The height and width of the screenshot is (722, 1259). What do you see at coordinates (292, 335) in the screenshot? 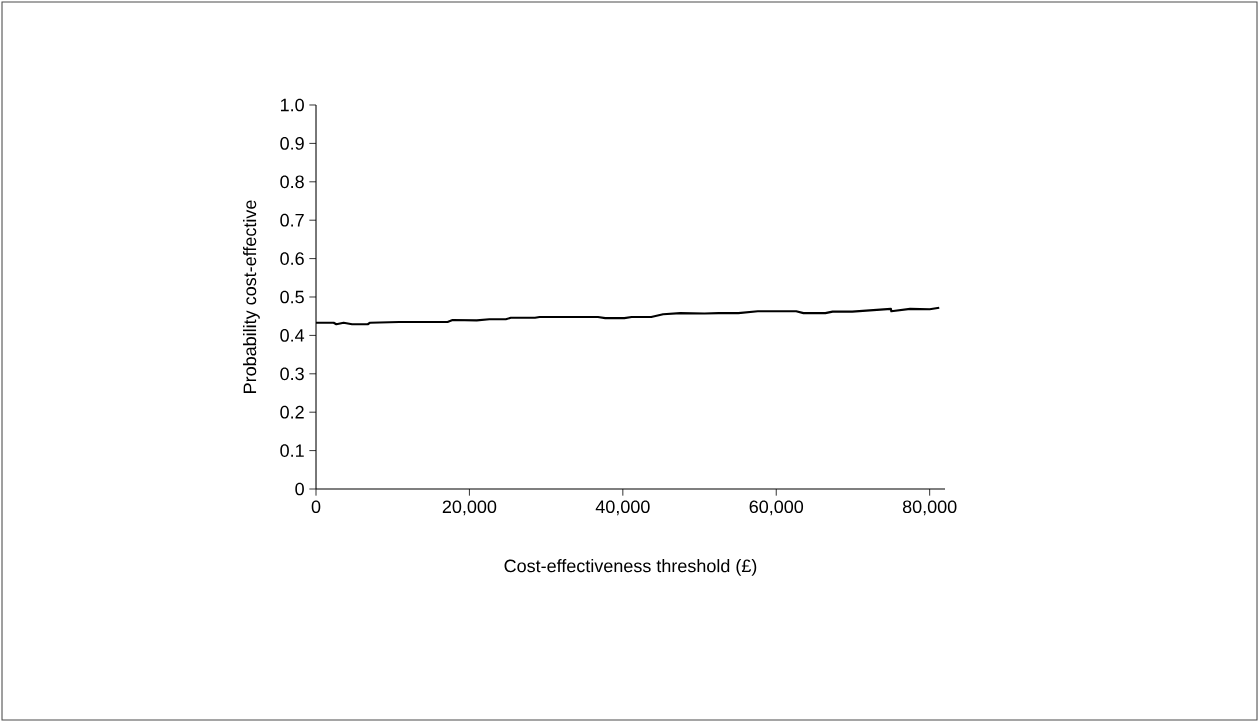
I see `y-tick-label: 0.4` at bounding box center [292, 335].